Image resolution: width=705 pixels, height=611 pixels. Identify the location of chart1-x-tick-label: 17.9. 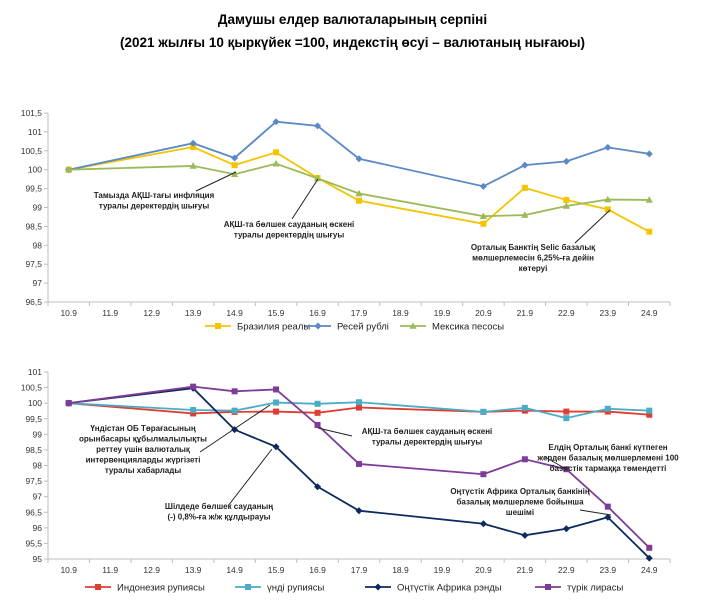
(359, 313).